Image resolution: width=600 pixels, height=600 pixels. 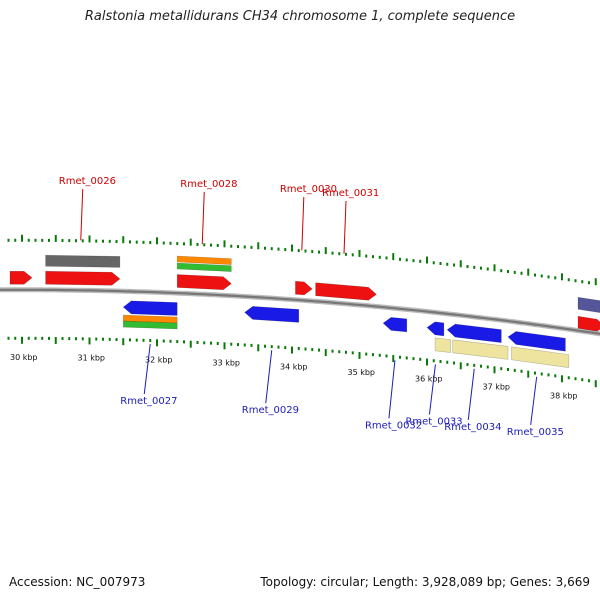 I want to click on gene-label-Rmet_0034: Rmet_0034, so click(x=472, y=427).